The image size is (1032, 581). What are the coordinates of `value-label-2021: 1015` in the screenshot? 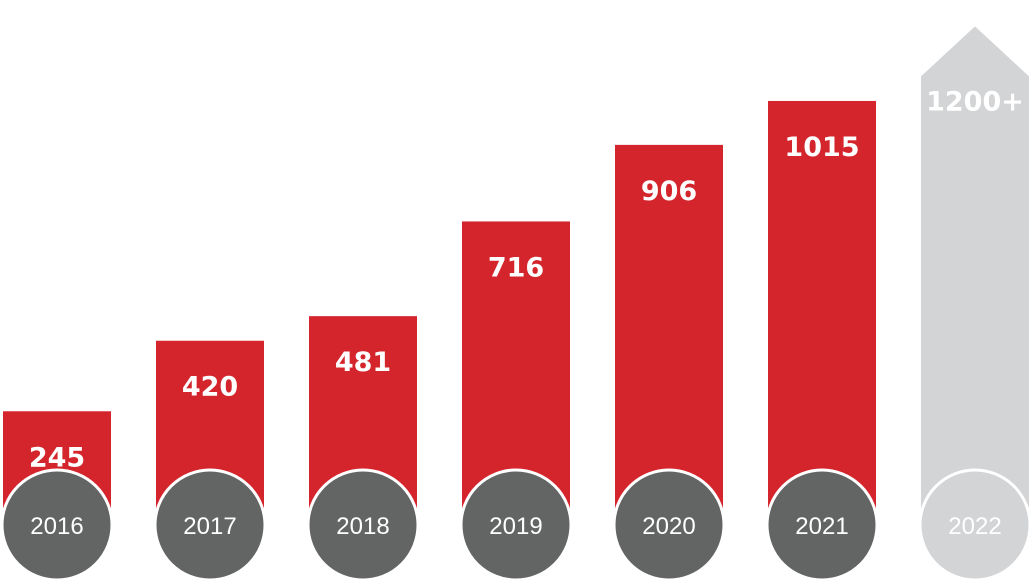 It's located at (821, 147).